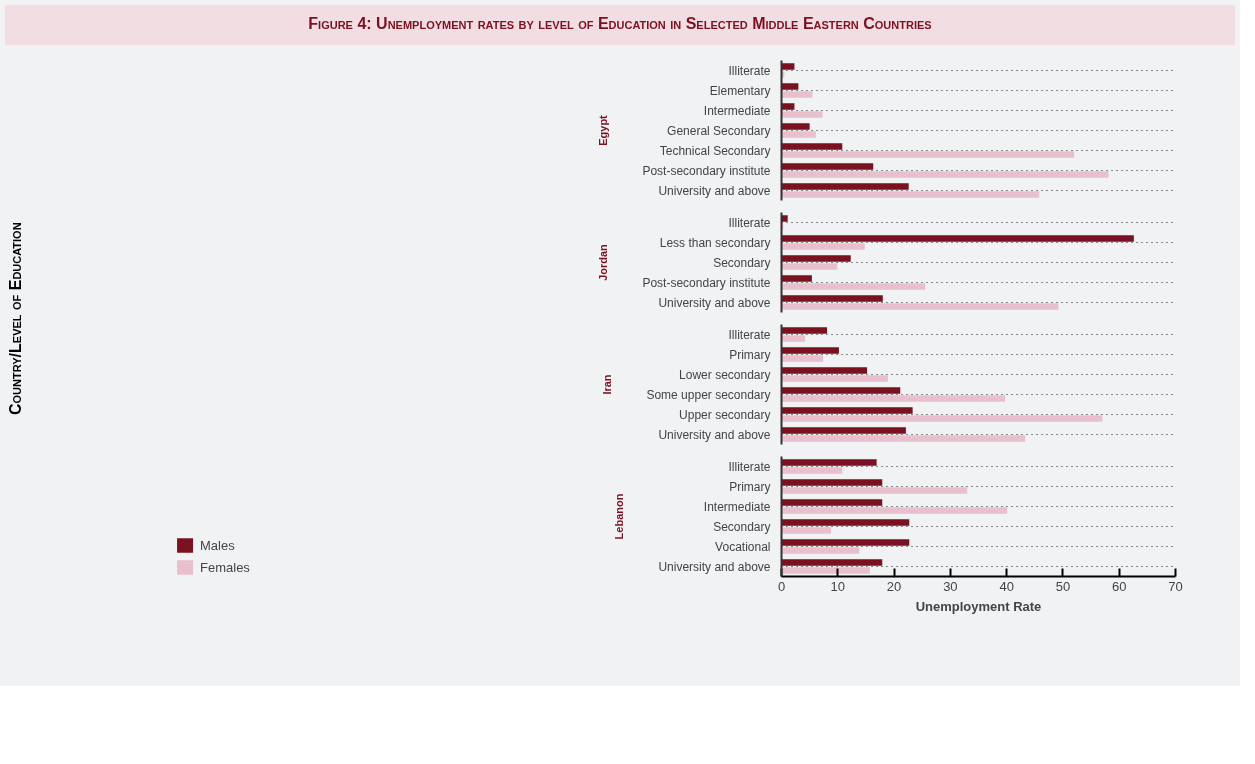 This screenshot has width=1255, height=764. What do you see at coordinates (1175, 586) in the screenshot?
I see `x-tick-label: 70` at bounding box center [1175, 586].